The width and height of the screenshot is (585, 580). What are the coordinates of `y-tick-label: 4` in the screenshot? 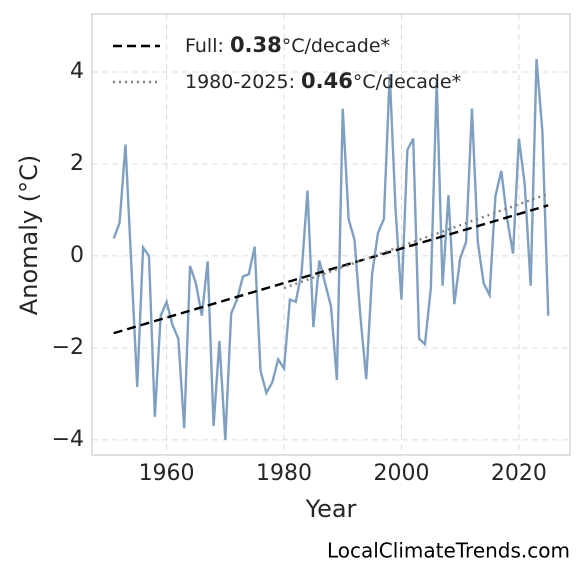 It's located at (77, 71).